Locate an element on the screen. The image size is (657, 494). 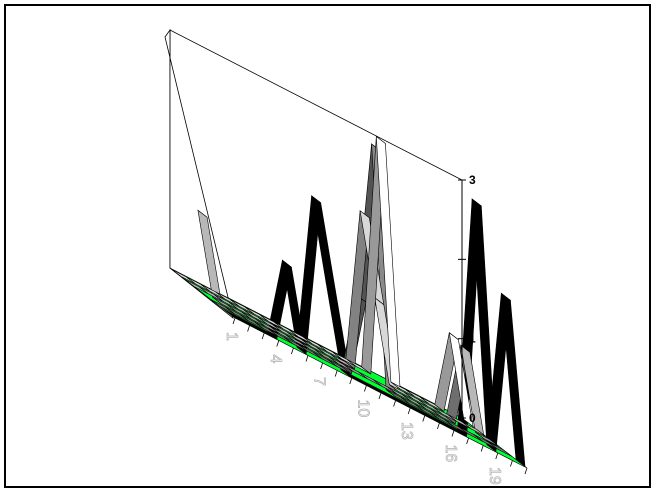
x-tick-label: 1 is located at coordinates (231, 336).